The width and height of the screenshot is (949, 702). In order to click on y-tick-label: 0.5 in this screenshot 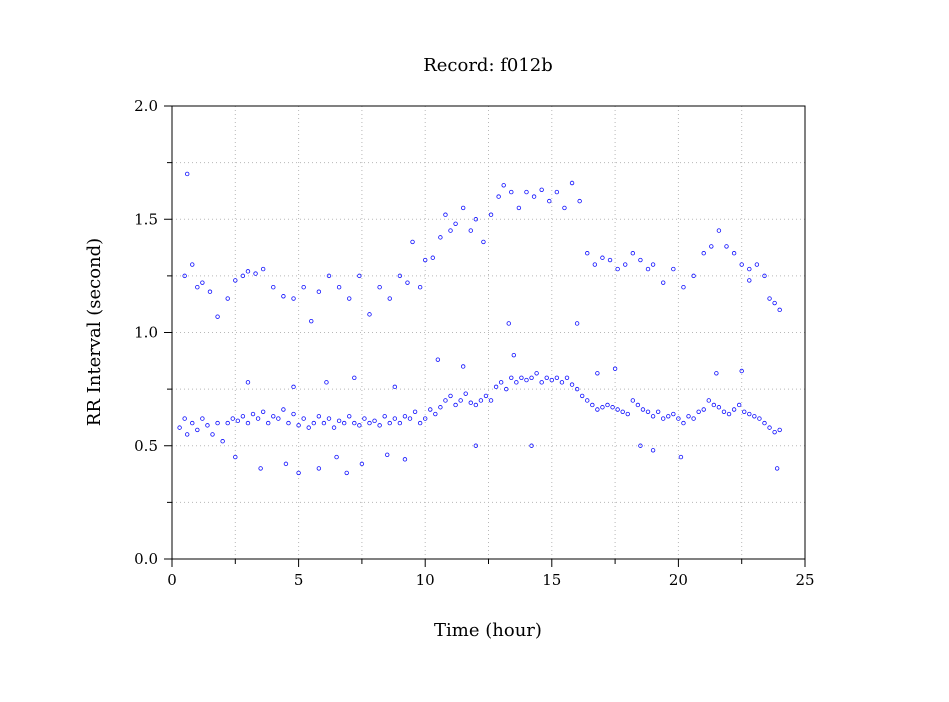, I will do `click(146, 446)`.